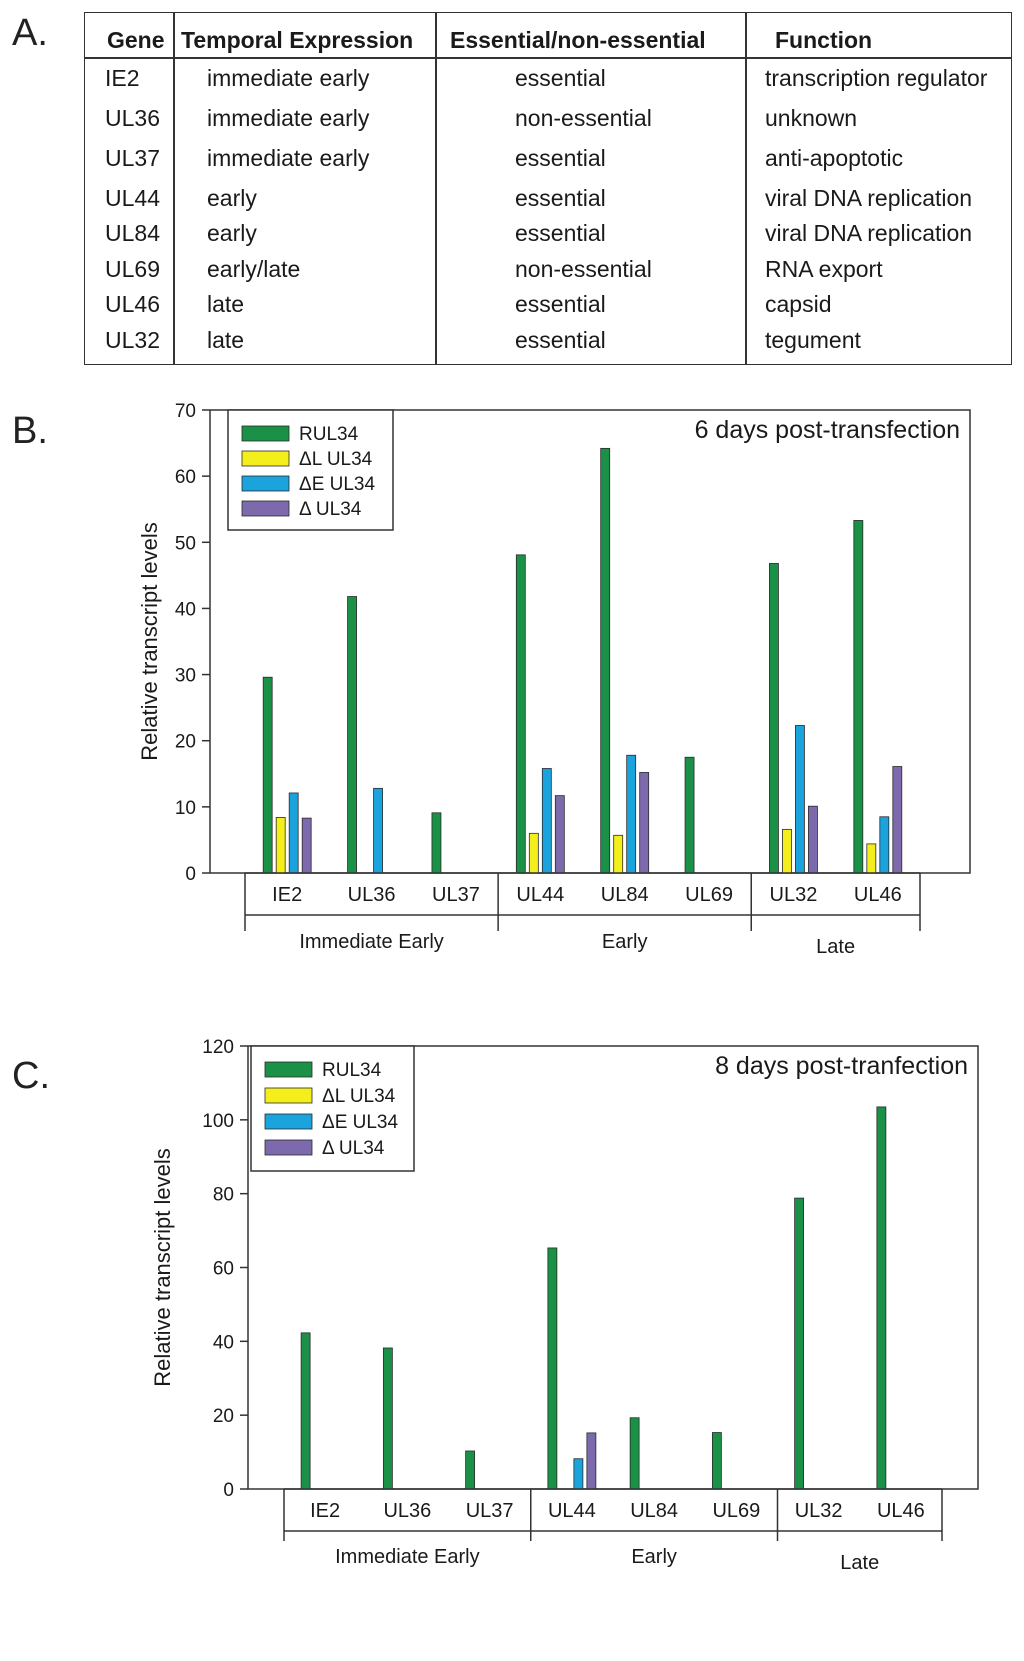  What do you see at coordinates (280, 845) in the screenshot?
I see `bar-dL_UL34-IE2` at bounding box center [280, 845].